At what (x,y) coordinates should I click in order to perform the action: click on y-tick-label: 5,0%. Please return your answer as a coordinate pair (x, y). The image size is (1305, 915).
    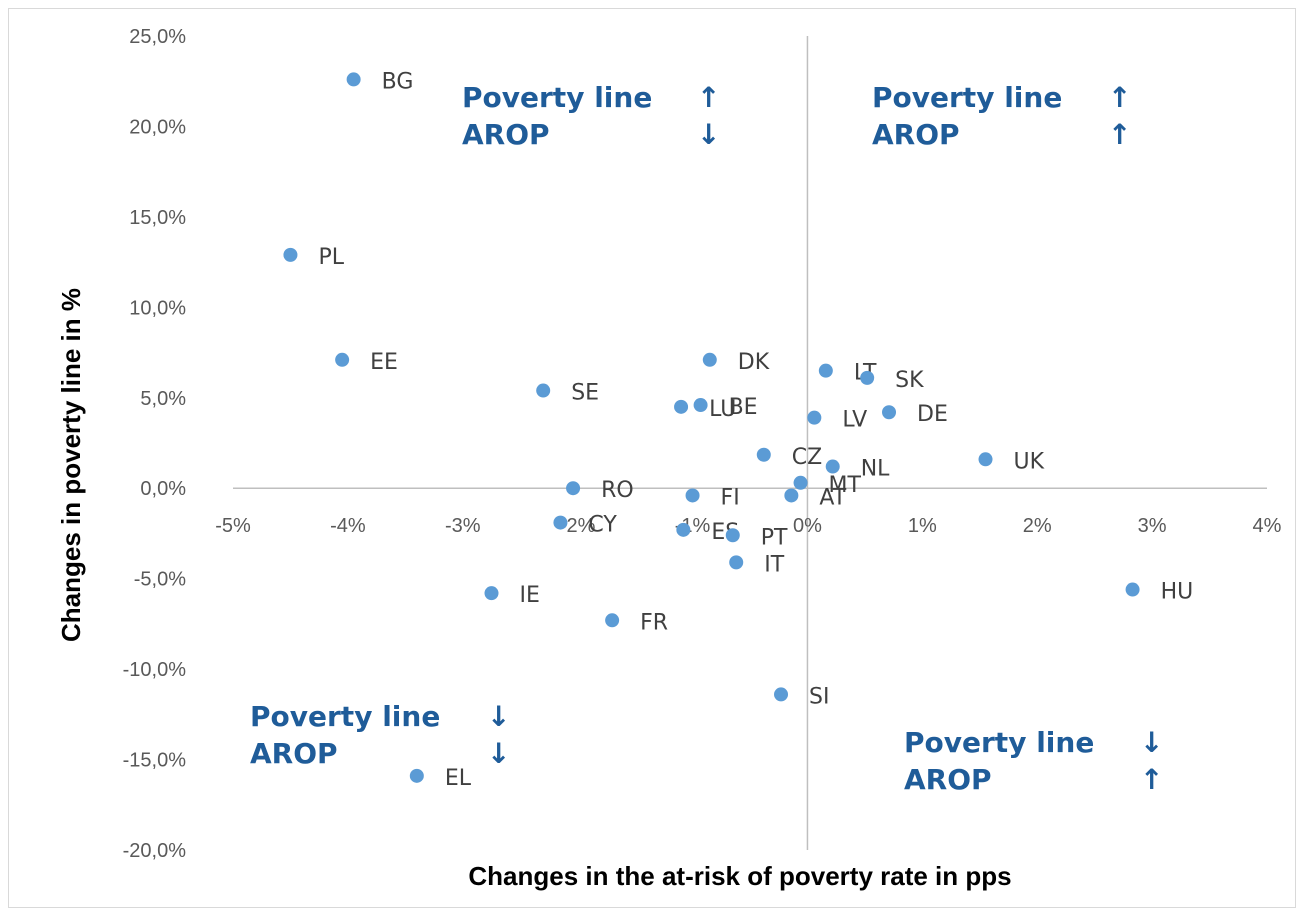
    Looking at the image, I should click on (163, 399).